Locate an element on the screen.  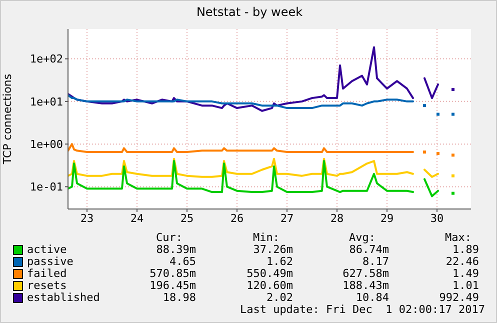
text: 10.84 is located at coordinates (372, 297).